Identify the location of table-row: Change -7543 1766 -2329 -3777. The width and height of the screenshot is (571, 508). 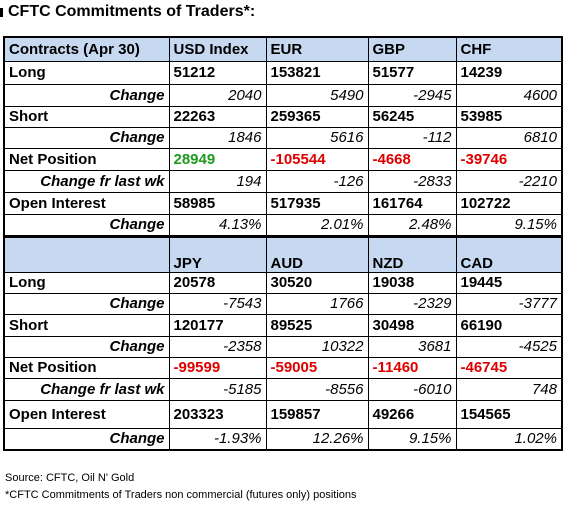
(283, 303).